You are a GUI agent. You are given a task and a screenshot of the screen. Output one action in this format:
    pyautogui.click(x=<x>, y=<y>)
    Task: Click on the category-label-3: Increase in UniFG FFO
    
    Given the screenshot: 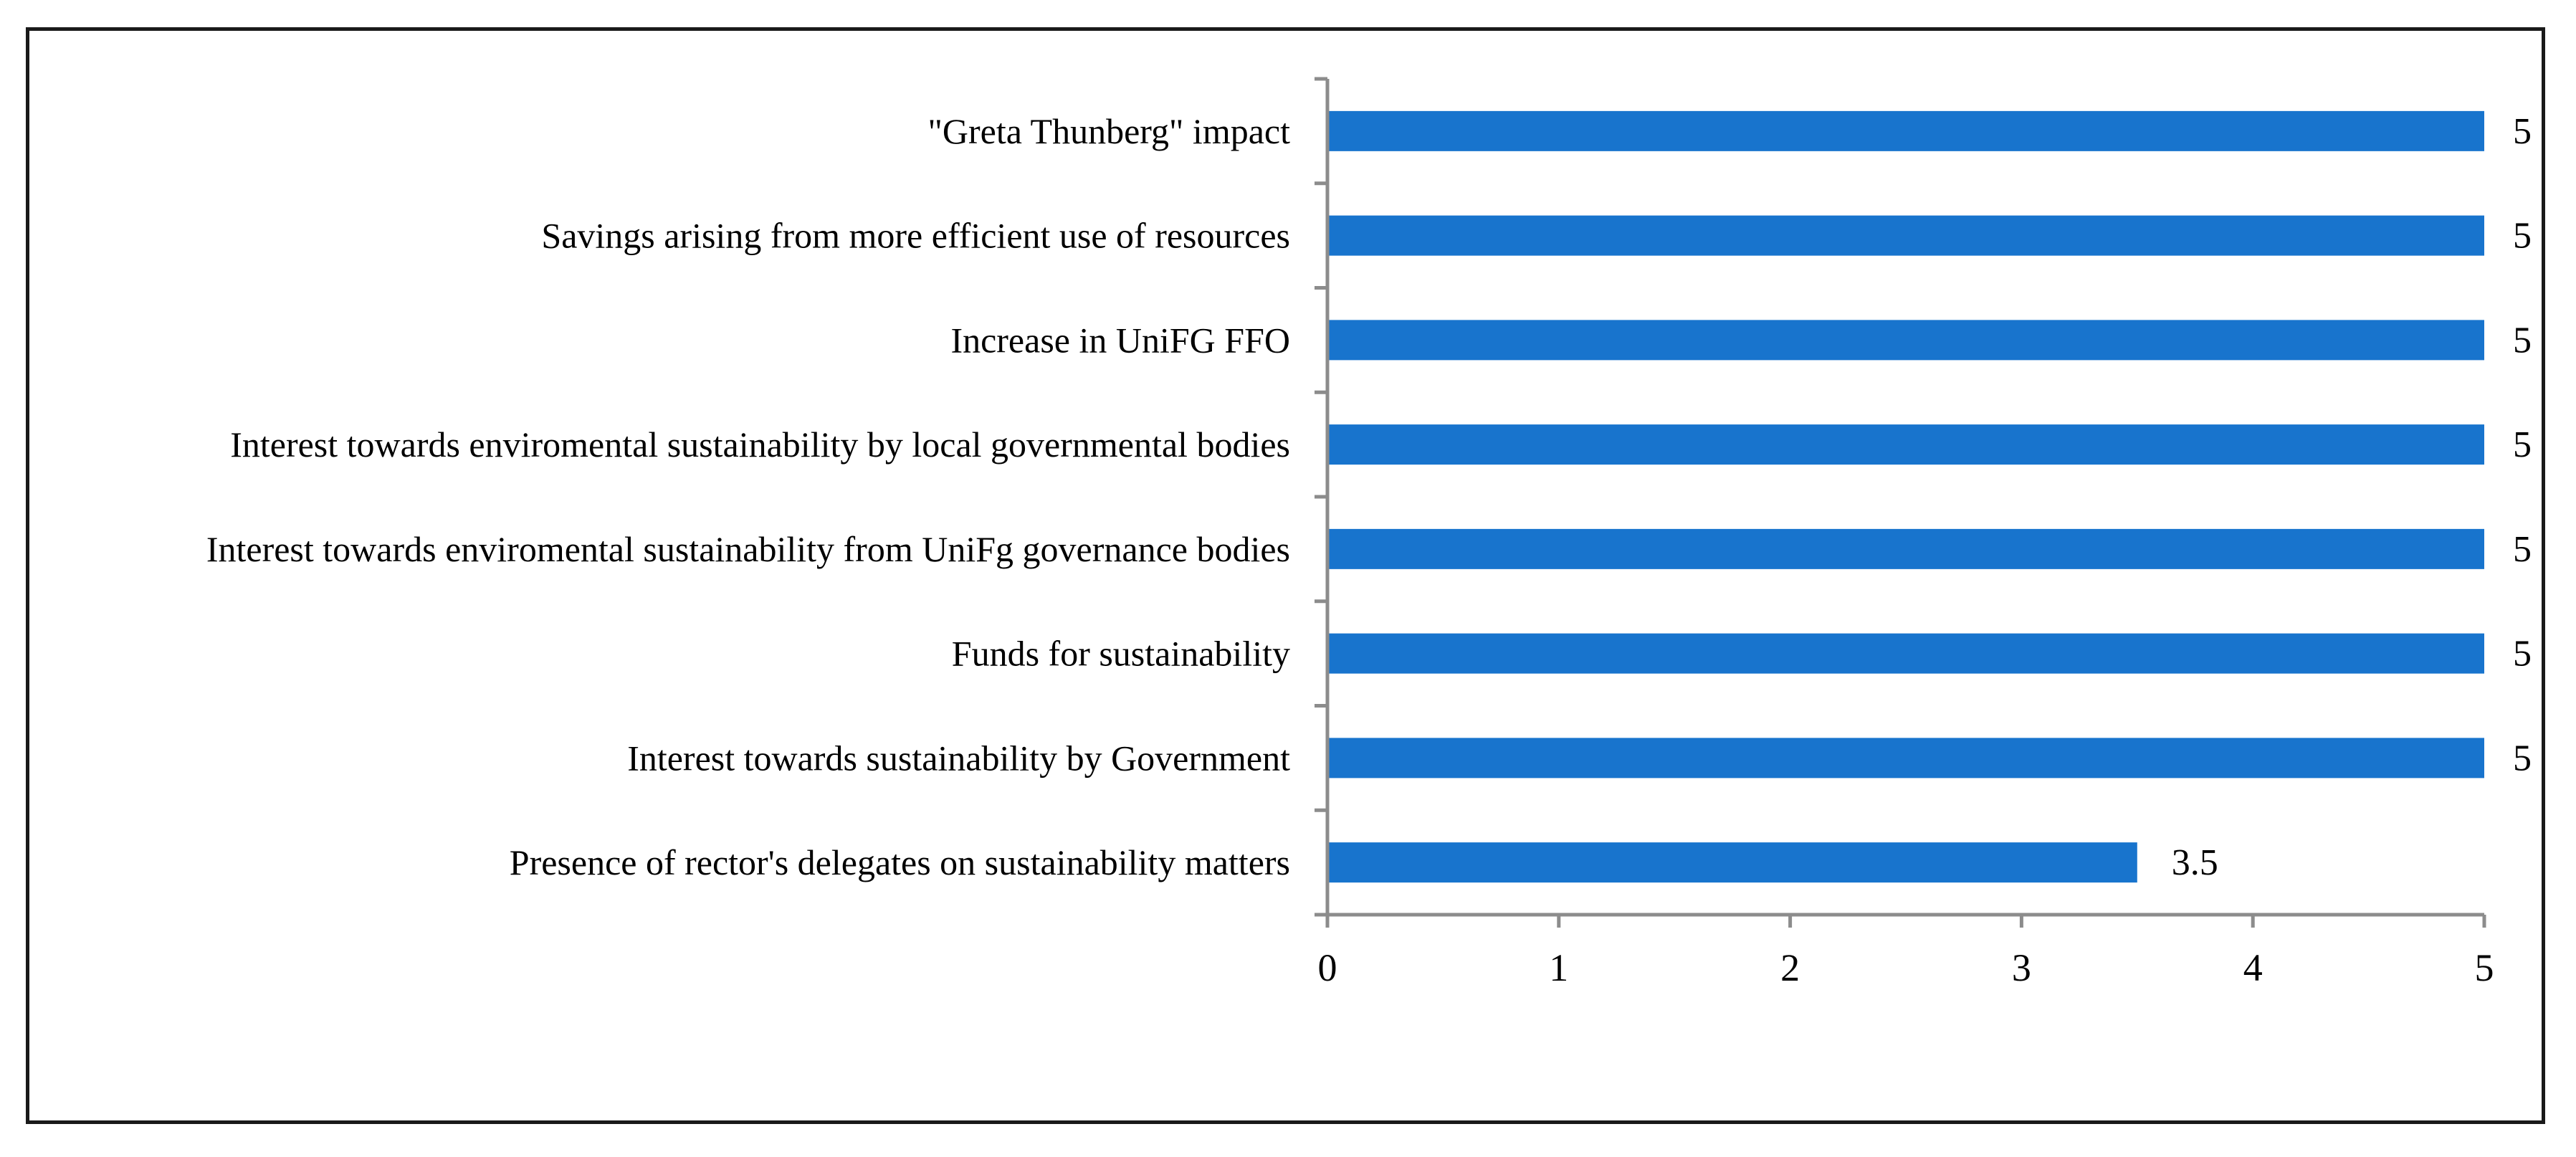 What is the action you would take?
    pyautogui.click(x=1120, y=340)
    